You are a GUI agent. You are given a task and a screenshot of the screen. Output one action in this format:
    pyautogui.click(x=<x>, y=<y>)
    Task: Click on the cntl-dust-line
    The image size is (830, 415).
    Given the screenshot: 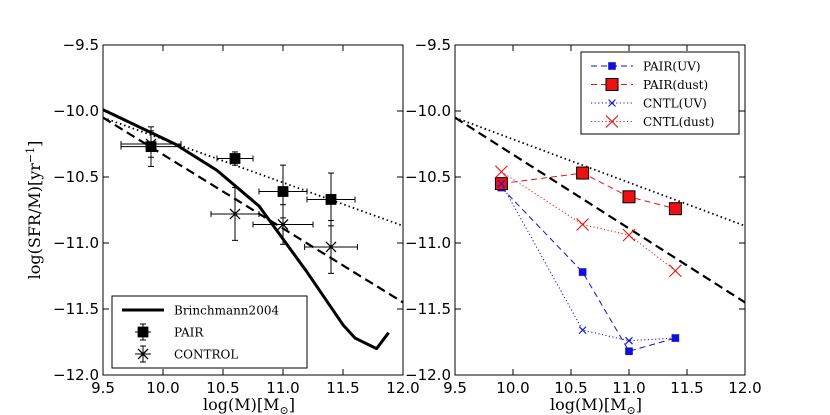 What is the action you would take?
    pyautogui.click(x=588, y=221)
    